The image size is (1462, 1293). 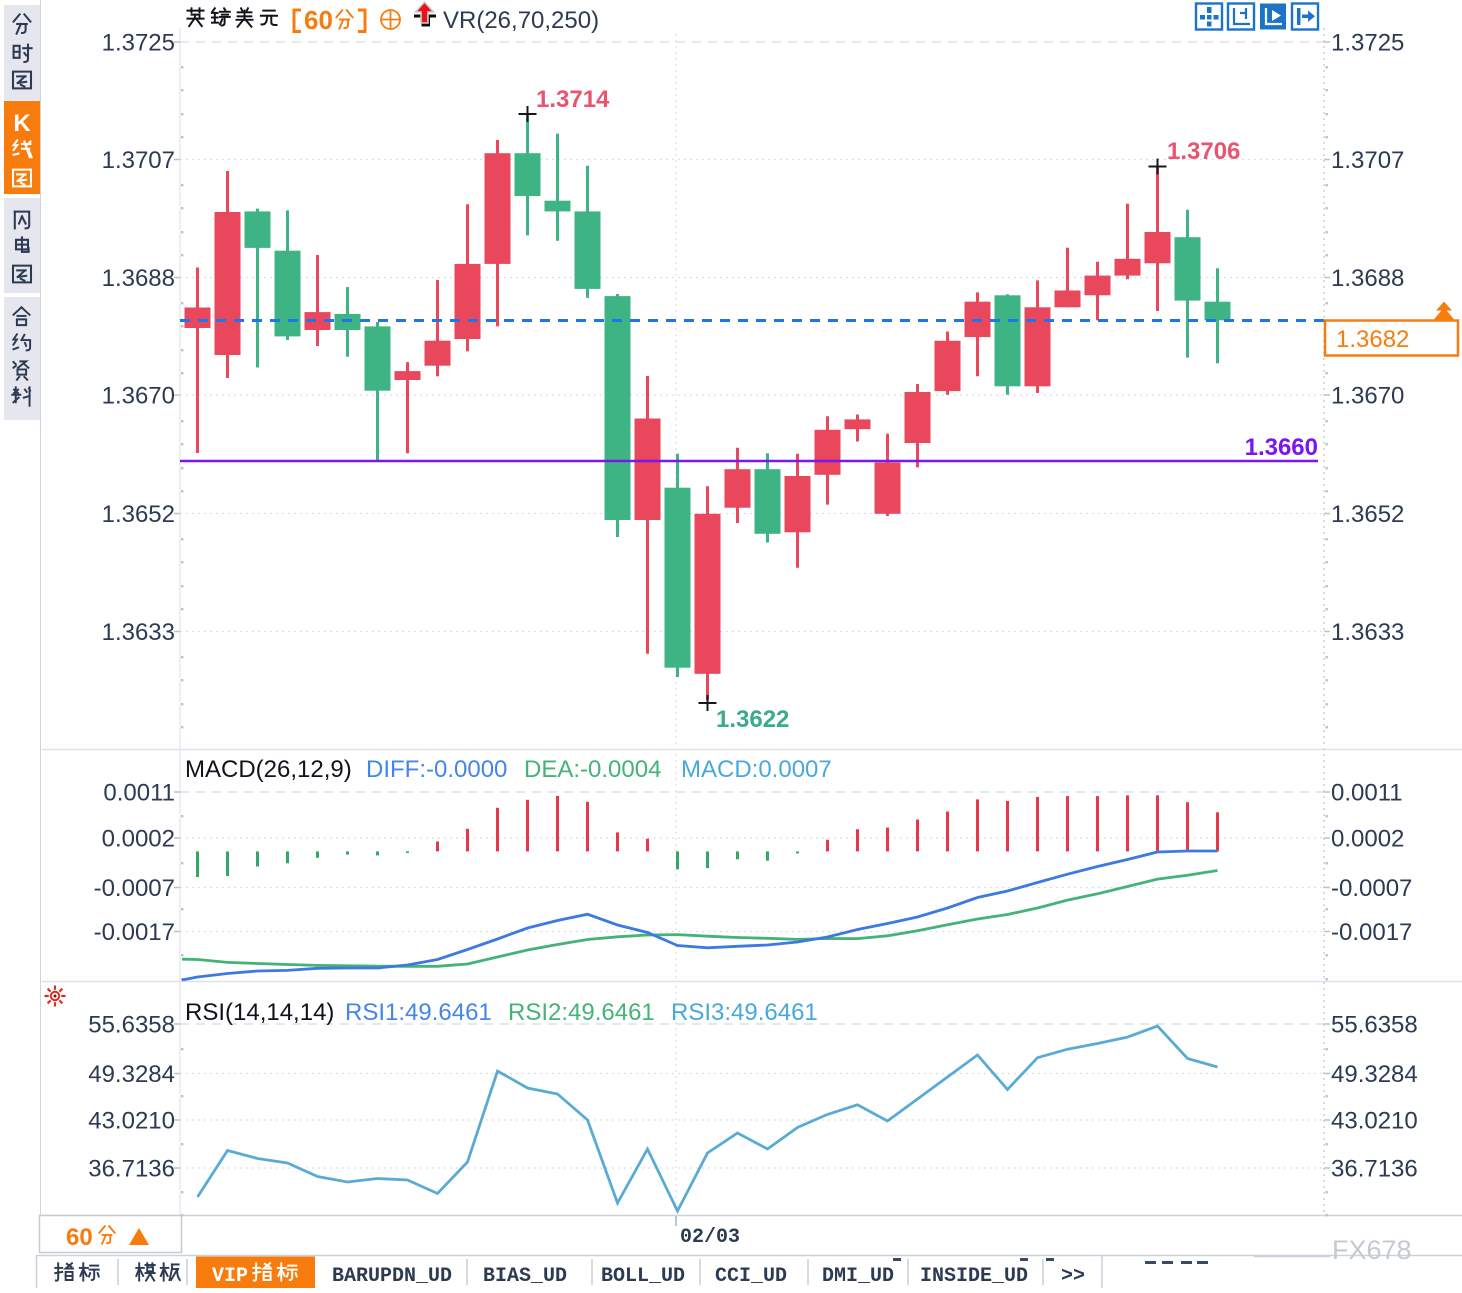 What do you see at coordinates (710, 1237) in the screenshot?
I see `svg-text: 02/03` at bounding box center [710, 1237].